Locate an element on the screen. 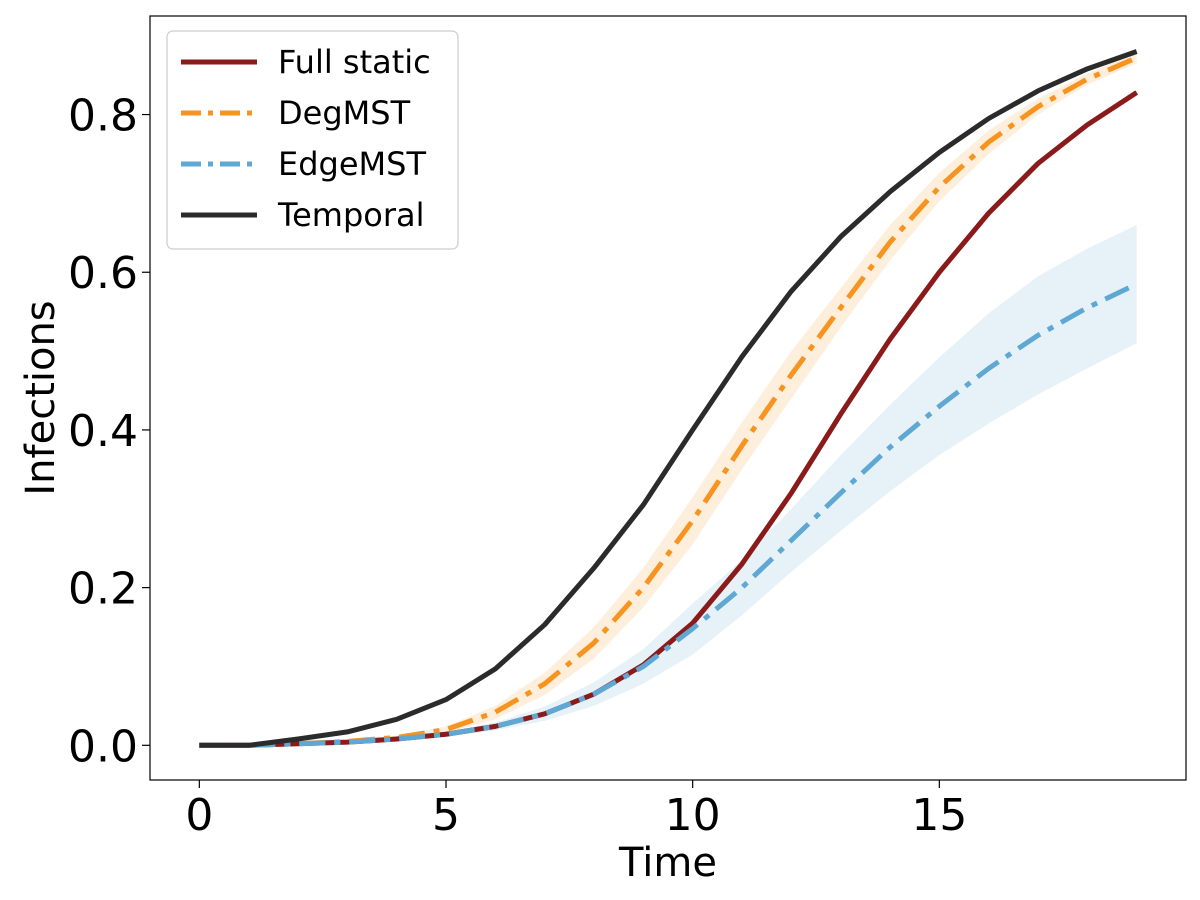 This screenshot has height=900, width=1200. y-tick-label: 0.4 is located at coordinates (103, 431).